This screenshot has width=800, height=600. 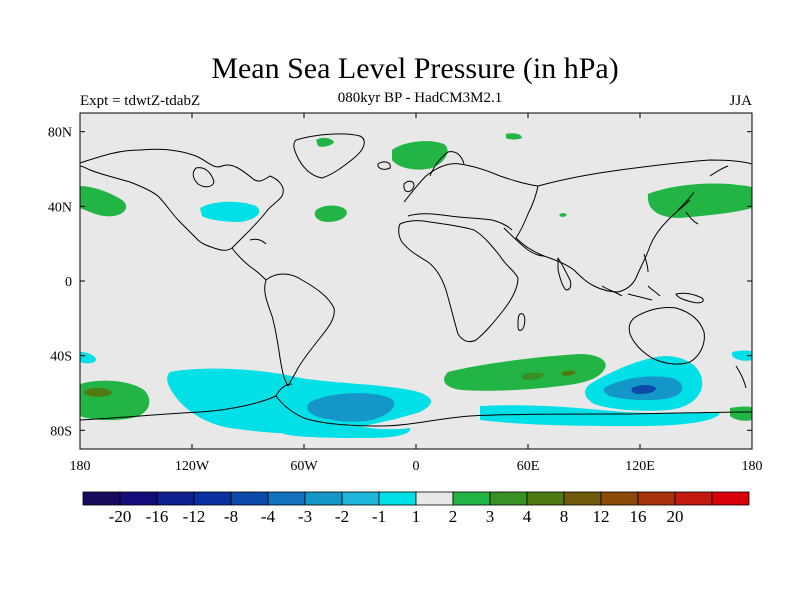 I want to click on map-subtitle: 080kyr BP - HadCM3M2.1, so click(x=420, y=98).